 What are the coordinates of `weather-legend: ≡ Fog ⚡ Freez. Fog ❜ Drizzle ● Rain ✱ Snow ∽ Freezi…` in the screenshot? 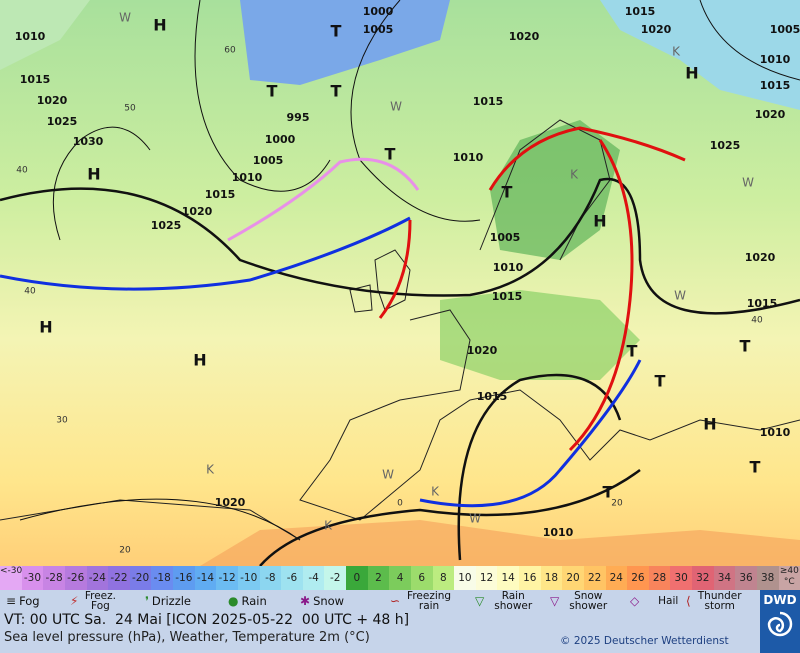 It's located at (380, 601).